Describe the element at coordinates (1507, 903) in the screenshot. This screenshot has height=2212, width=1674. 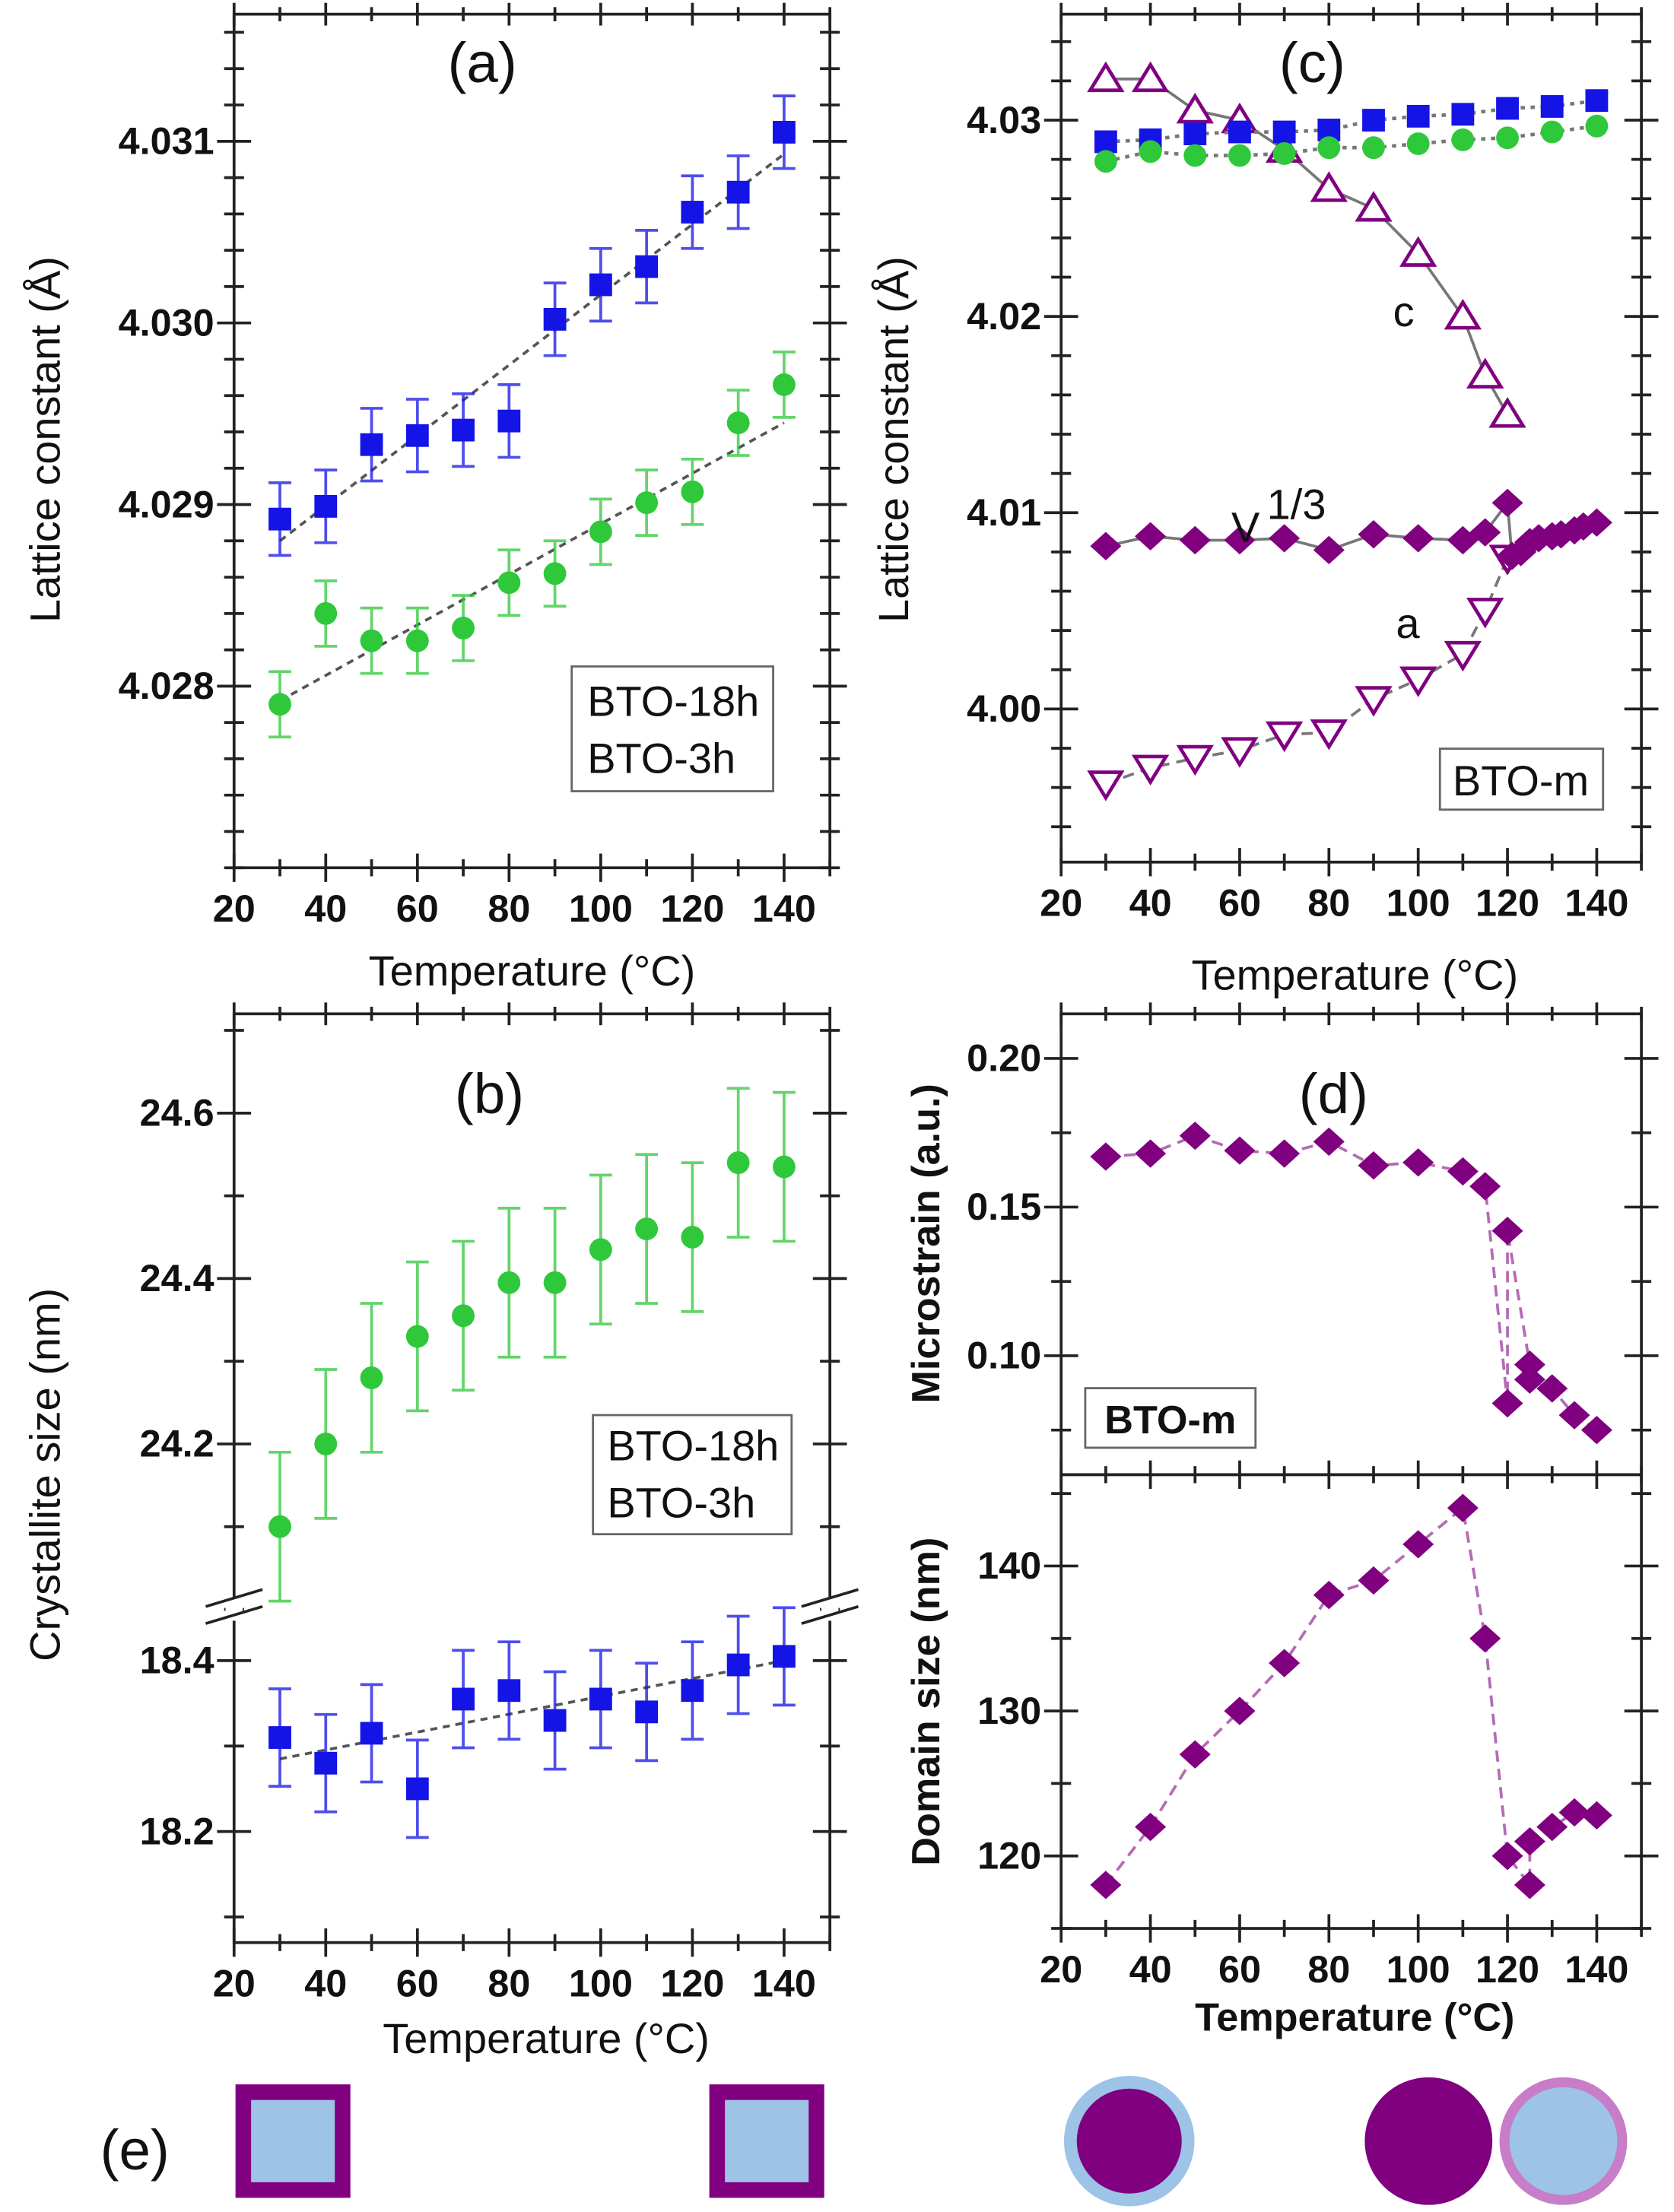
I see `x-tick-label: 120` at that location.